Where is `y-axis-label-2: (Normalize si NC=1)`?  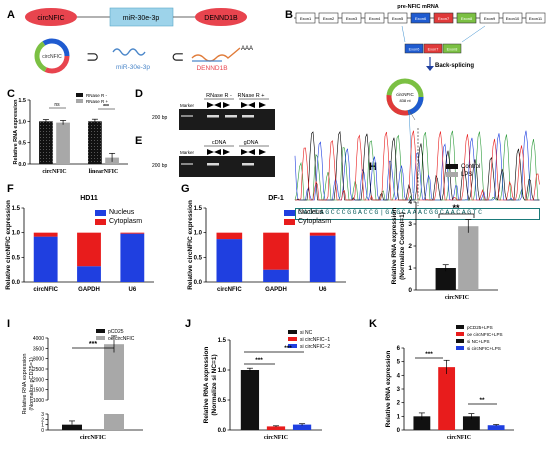 y-axis-label-2: (Normalize si NC=1) is located at coordinates (214, 384).